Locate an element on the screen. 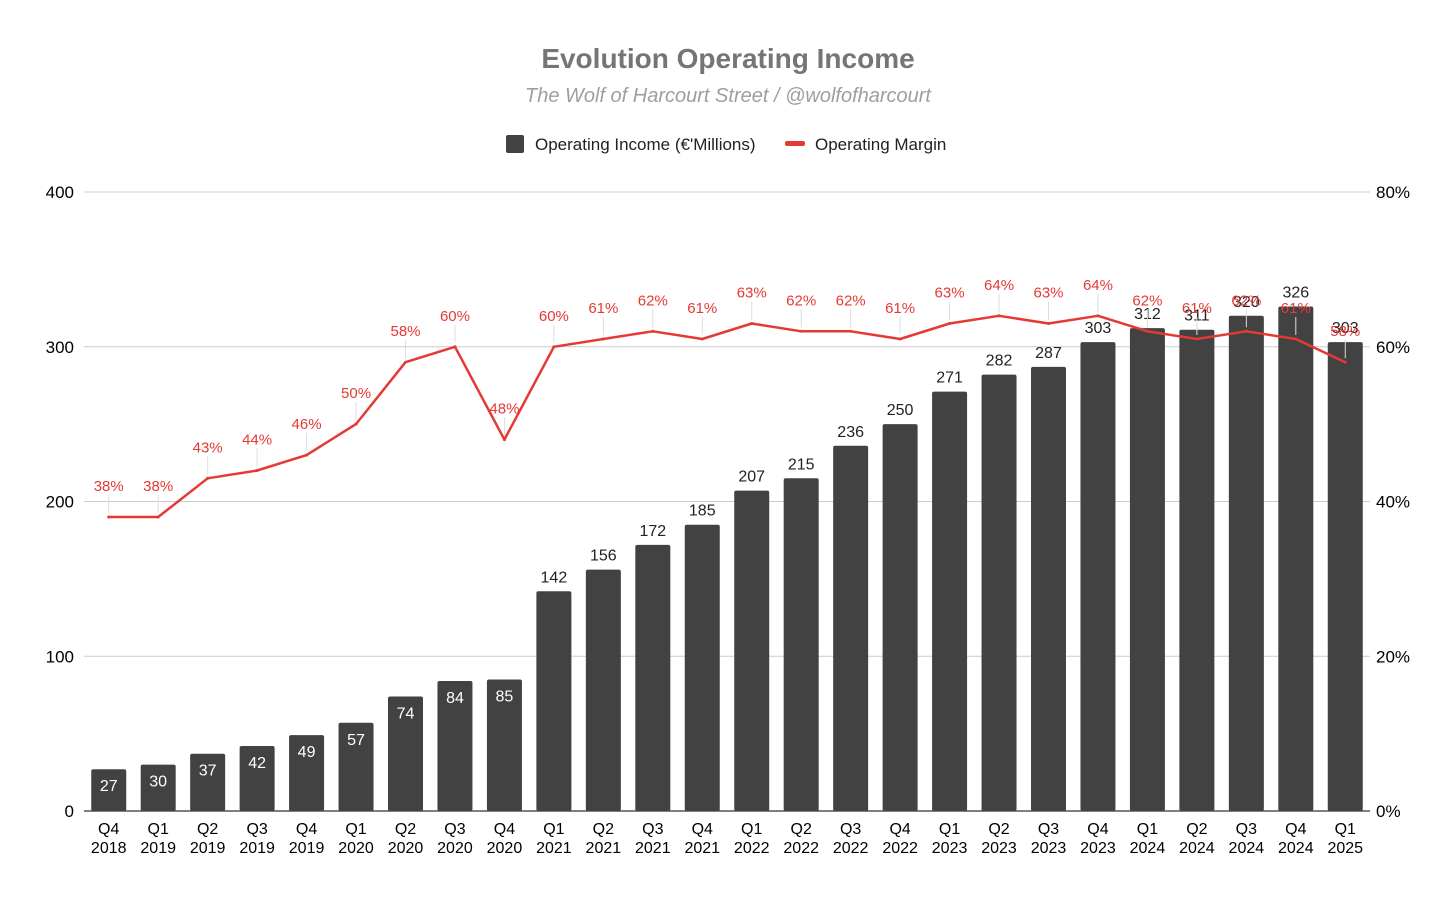 The width and height of the screenshot is (1456, 900). income-value-label: 74 is located at coordinates (406, 713).